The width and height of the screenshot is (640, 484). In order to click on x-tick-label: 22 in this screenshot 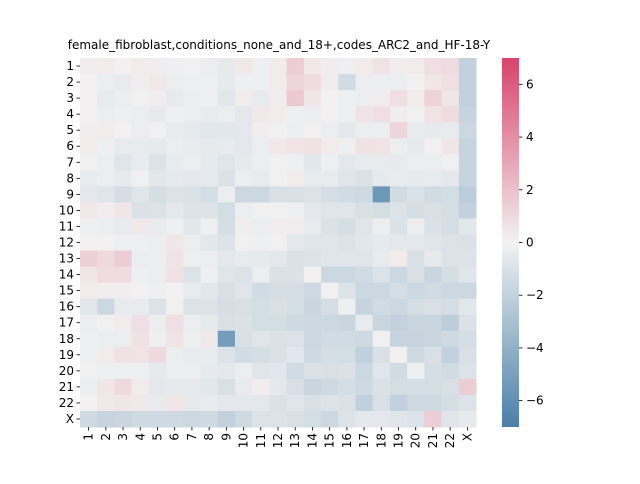, I will do `click(450, 440)`.